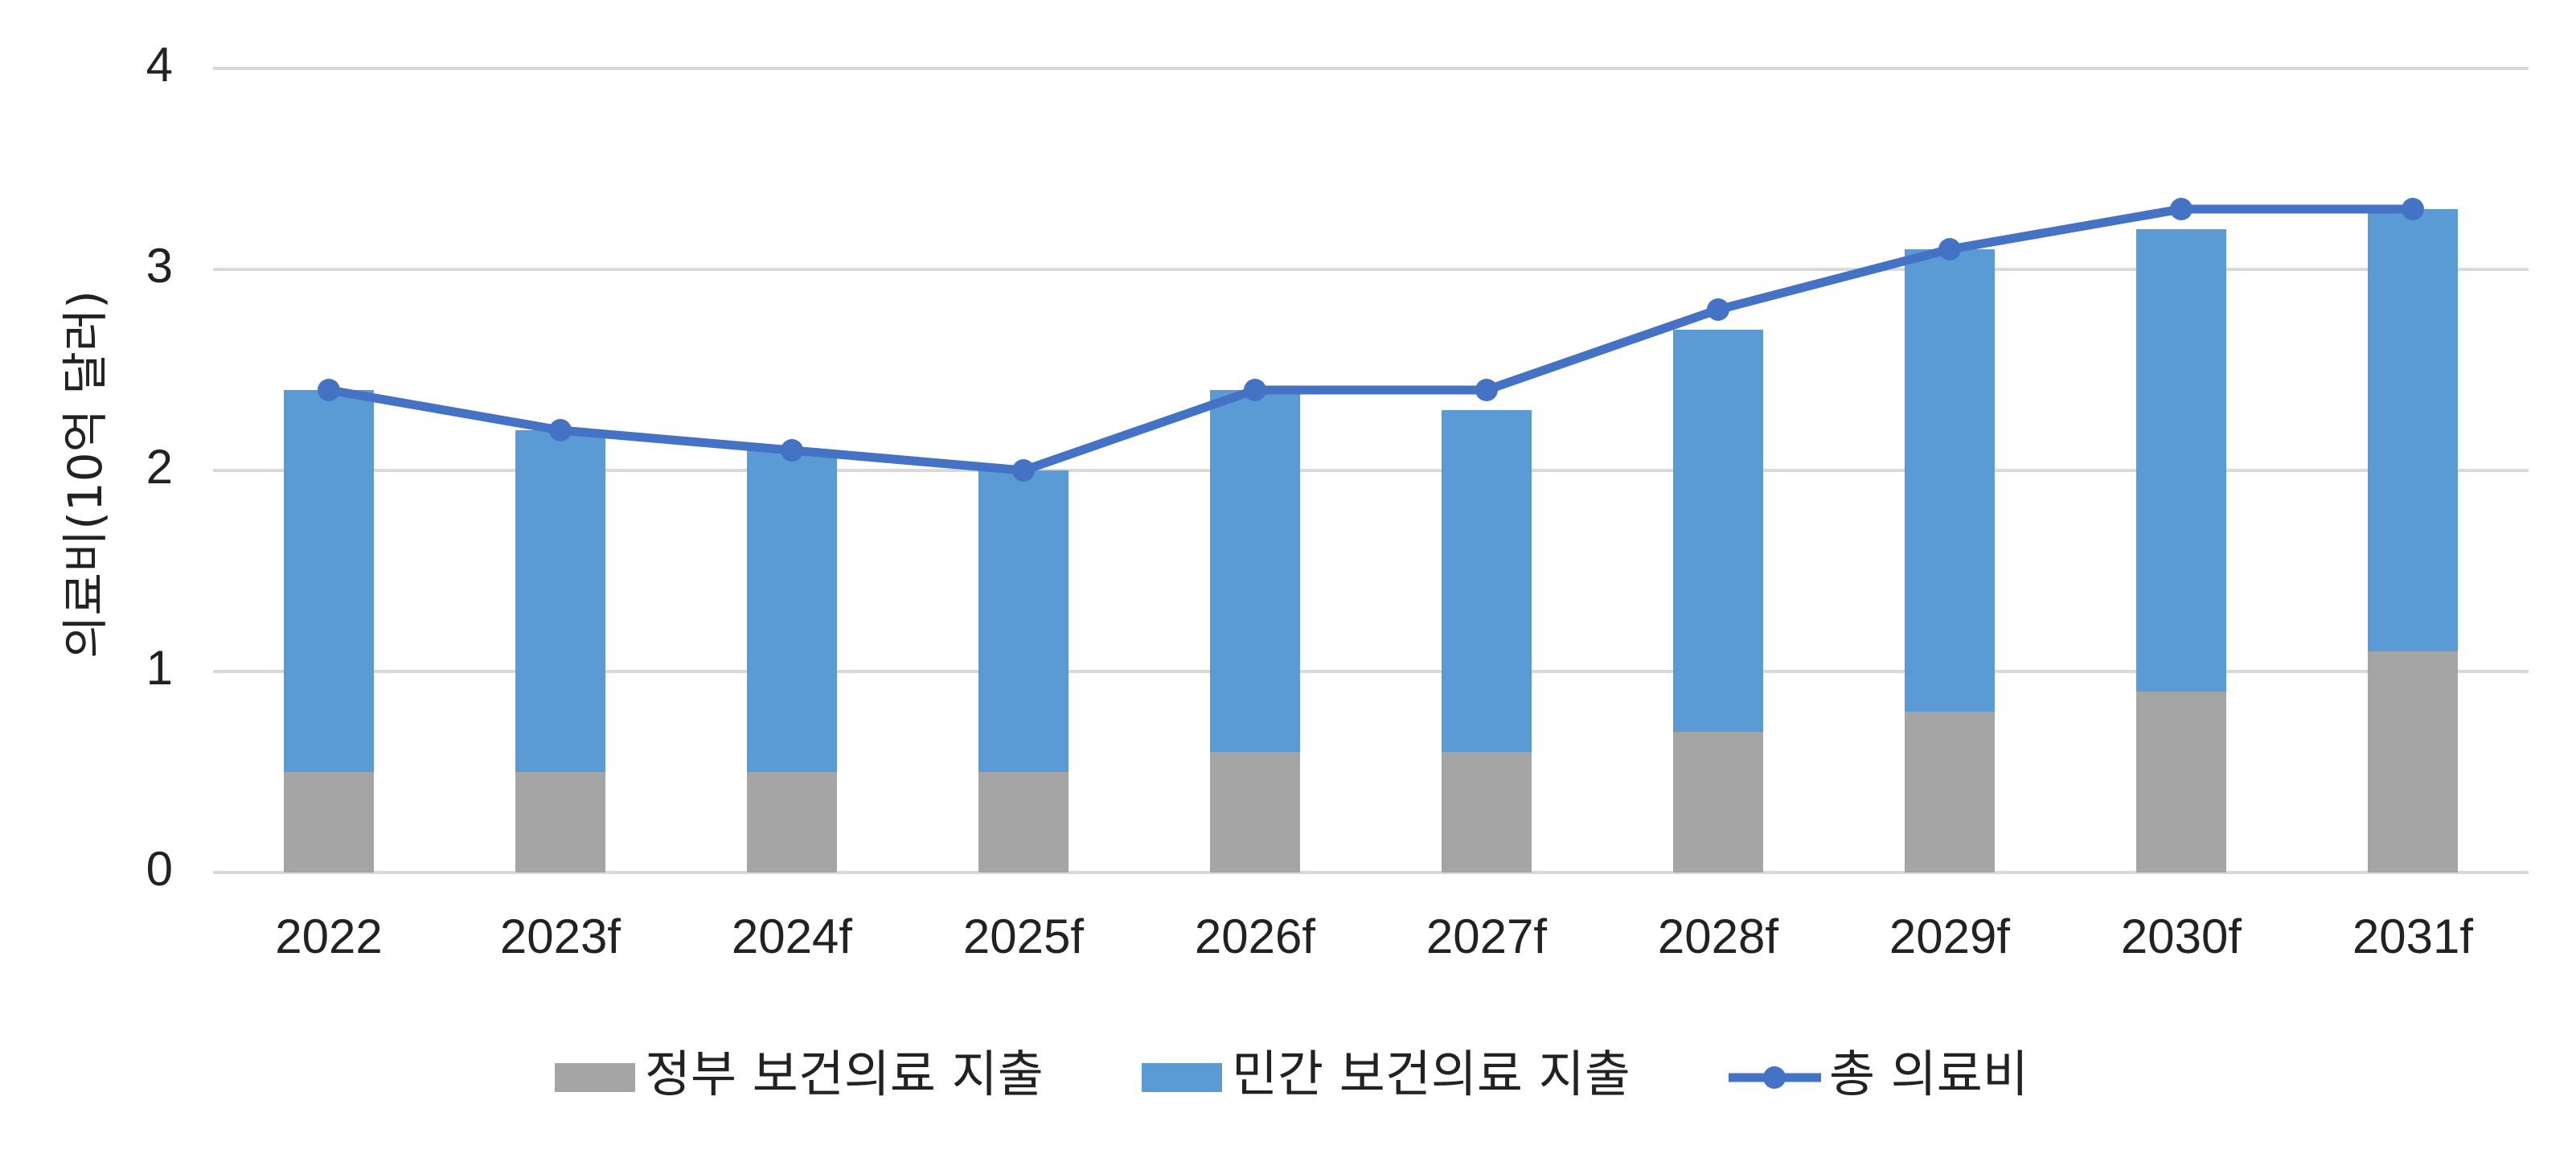 This screenshot has height=1162, width=2576. I want to click on y-tick-label: 0, so click(159, 869).